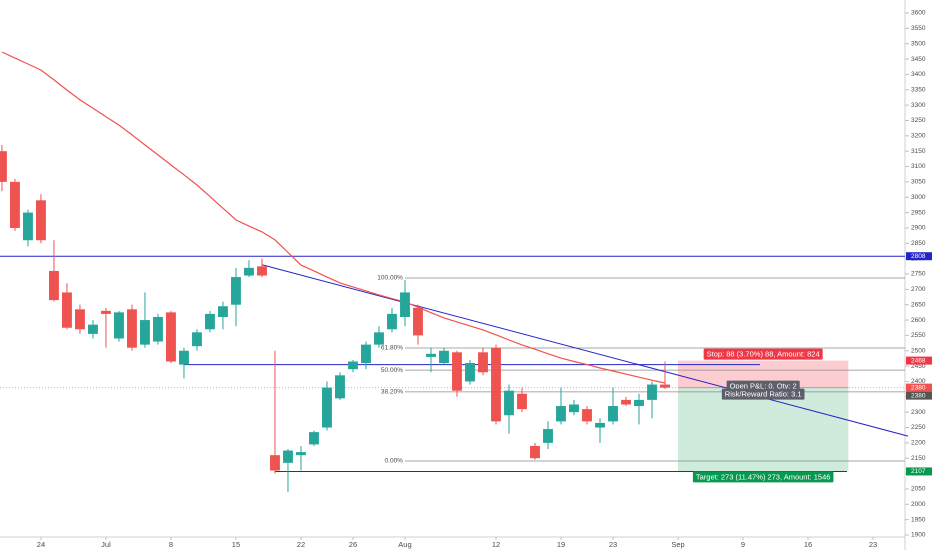  What do you see at coordinates (918, 151) in the screenshot?
I see `y-tick-label: 3150` at bounding box center [918, 151].